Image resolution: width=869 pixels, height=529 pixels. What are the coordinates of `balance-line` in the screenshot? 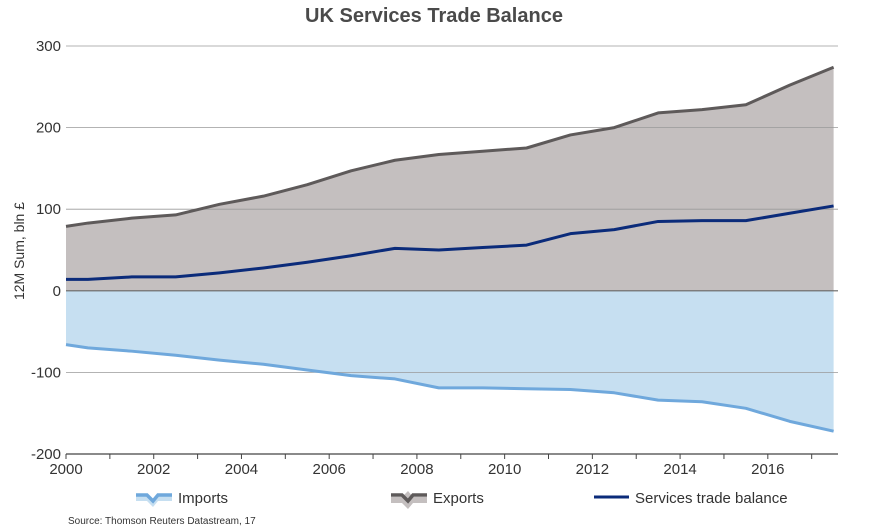 It's located at (450, 242).